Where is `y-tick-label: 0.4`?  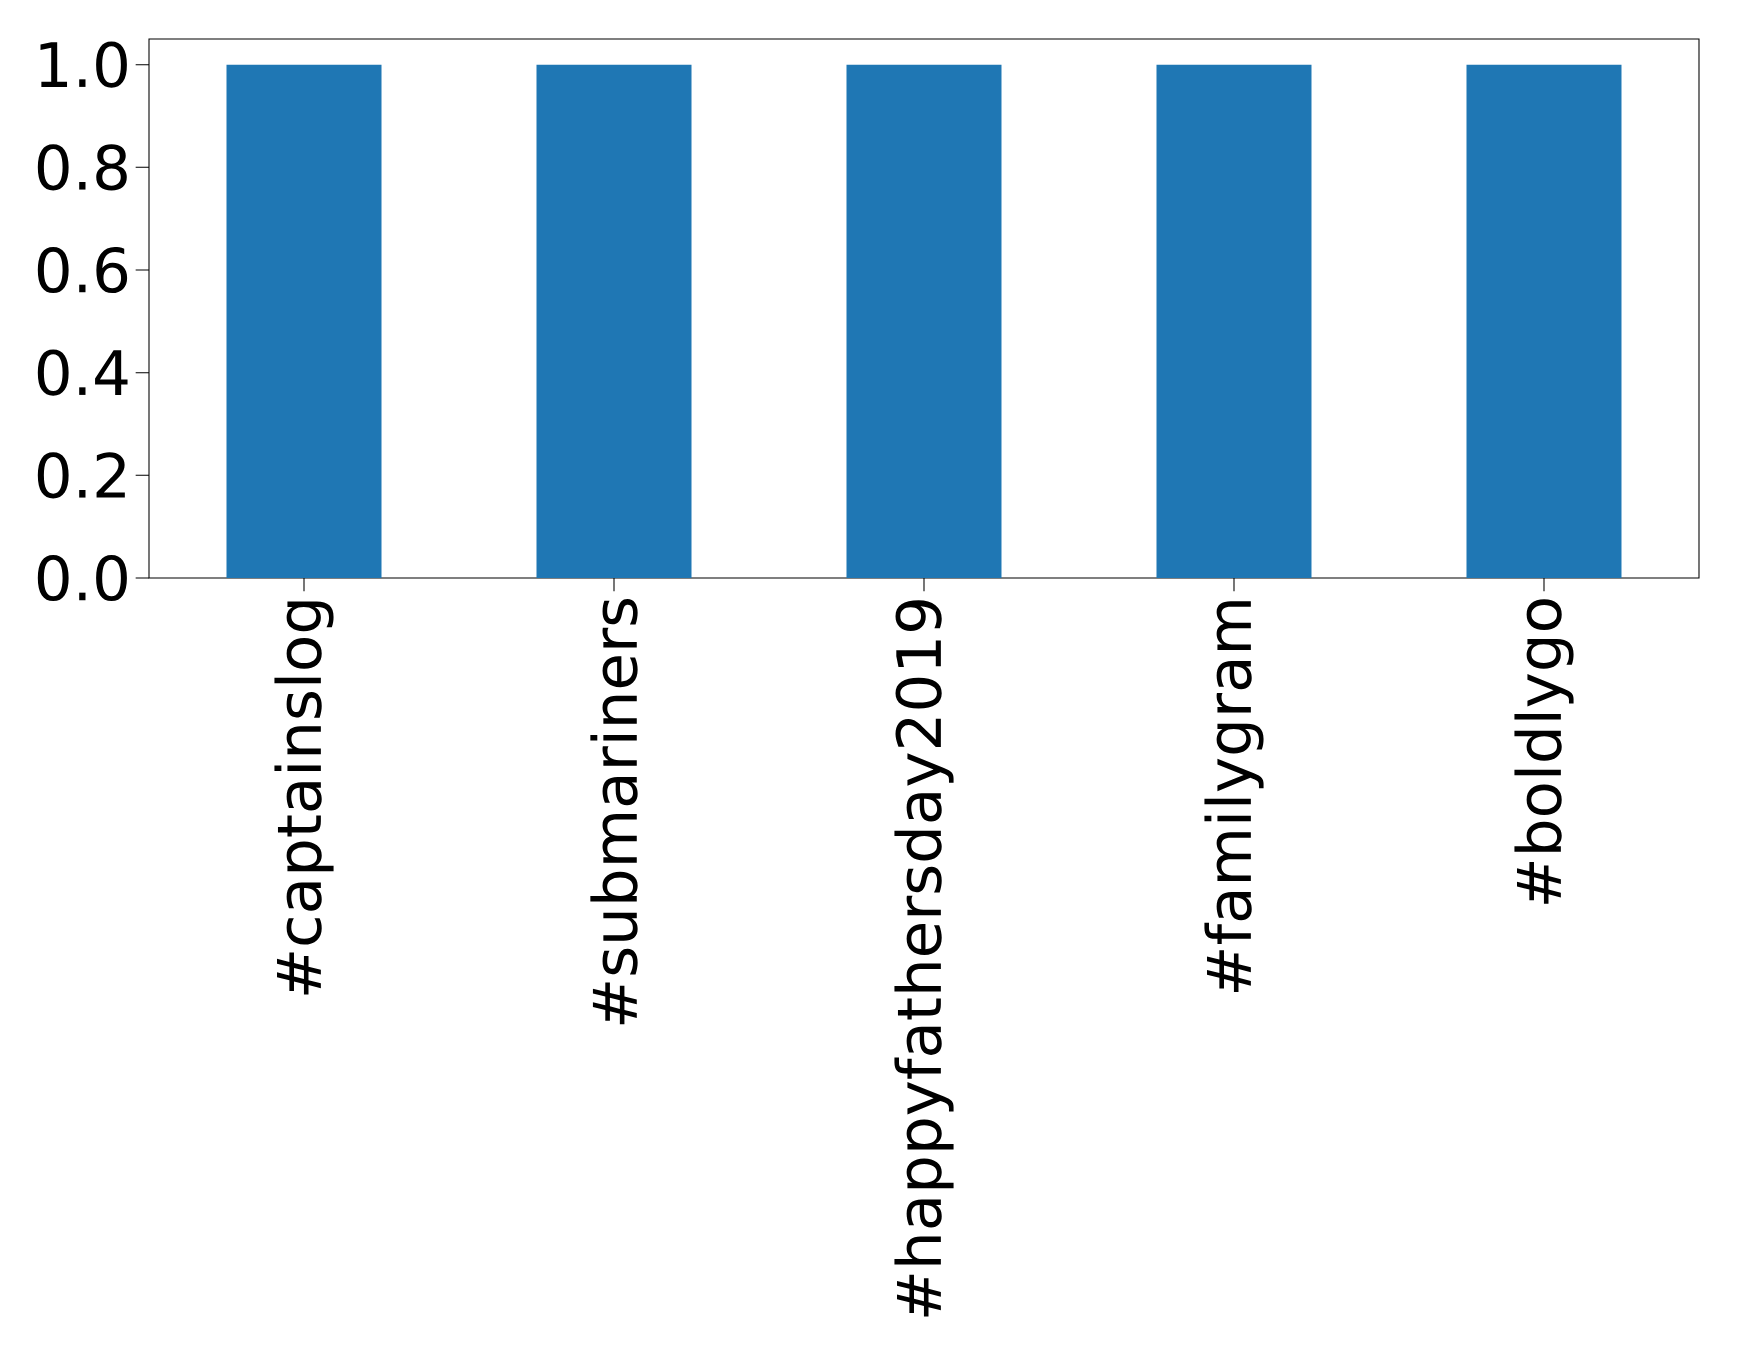 y-tick-label: 0.4 is located at coordinates (82, 372).